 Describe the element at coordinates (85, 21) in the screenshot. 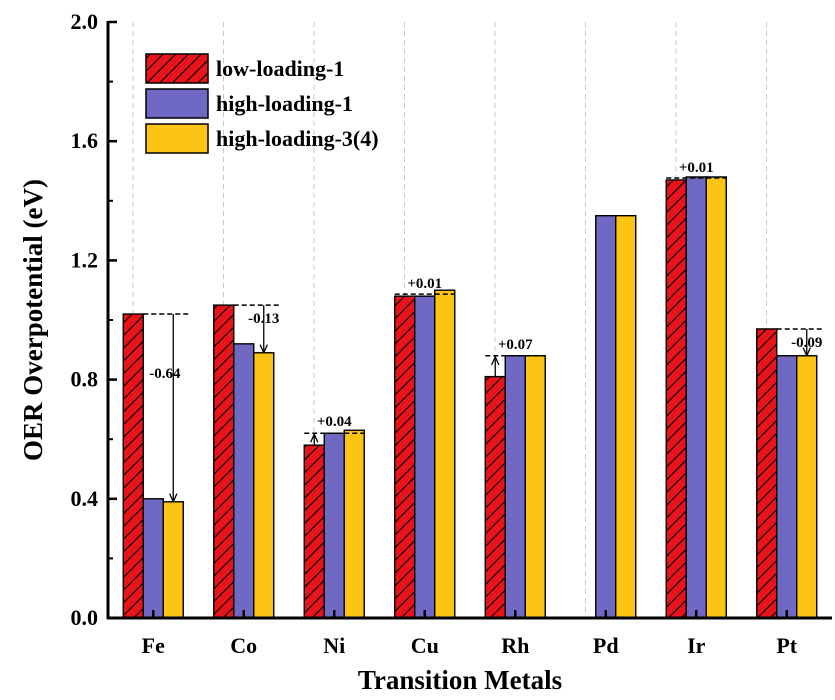

I see `y-tick-label: 2.0` at that location.